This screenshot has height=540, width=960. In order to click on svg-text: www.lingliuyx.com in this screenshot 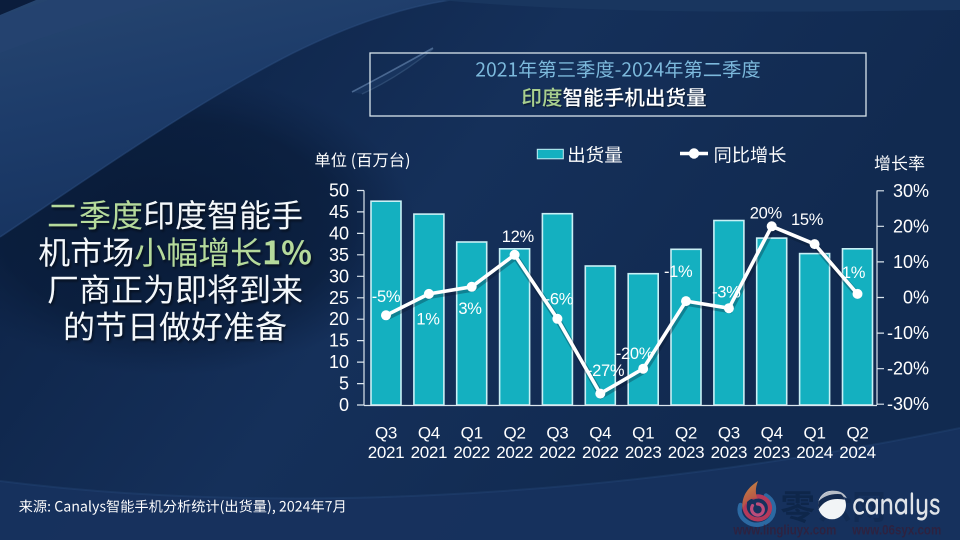, I will do `click(785, 530)`.